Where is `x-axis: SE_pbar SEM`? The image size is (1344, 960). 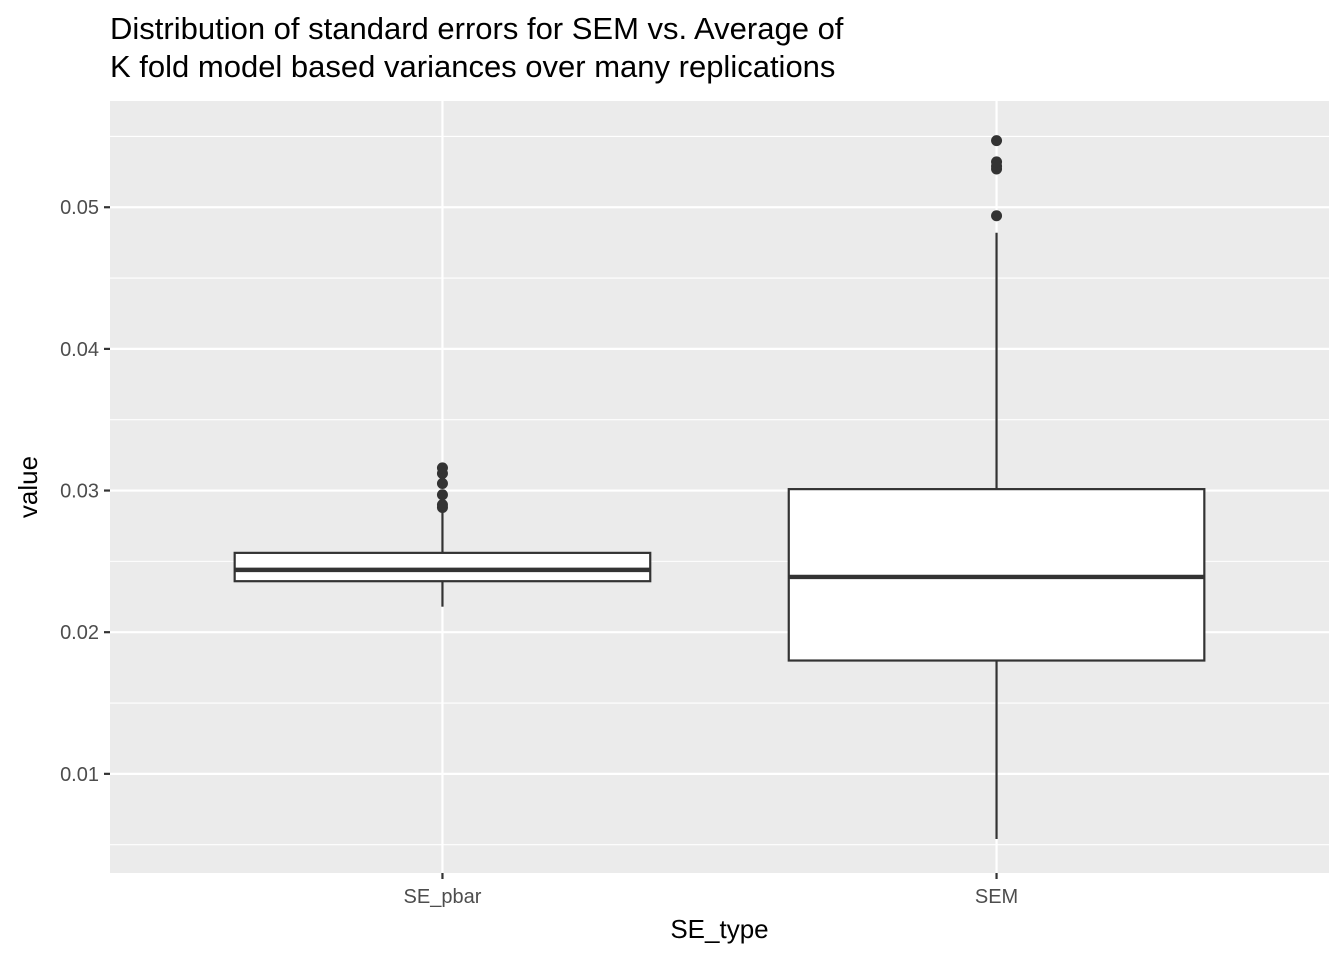 x-axis: SE_pbar SEM is located at coordinates (711, 890).